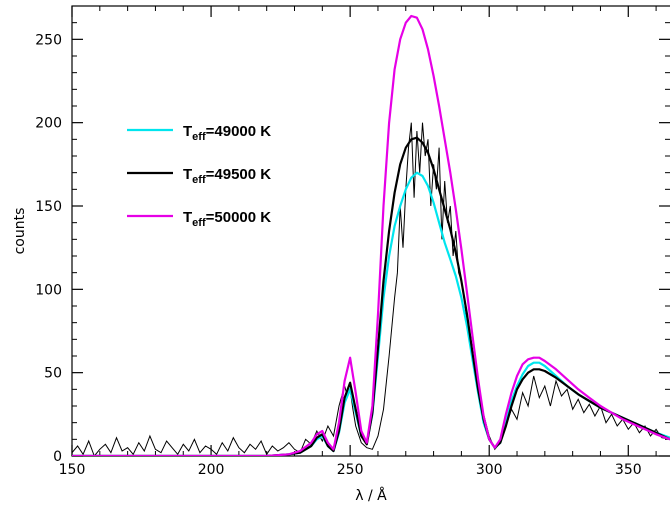  I want to click on y-tick-label: 100, so click(48, 290).